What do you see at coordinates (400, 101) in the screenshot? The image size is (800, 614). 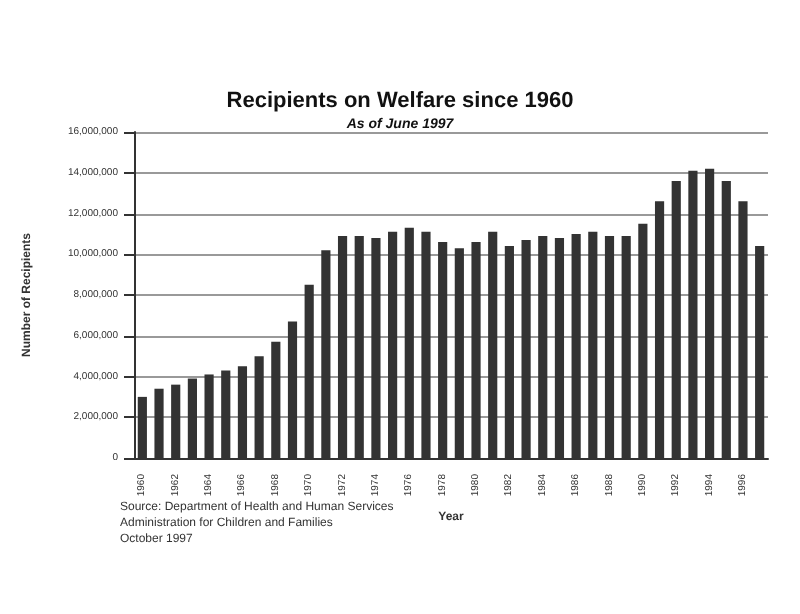 I see `chart-title: Recipients on Welfare since 1960` at bounding box center [400, 101].